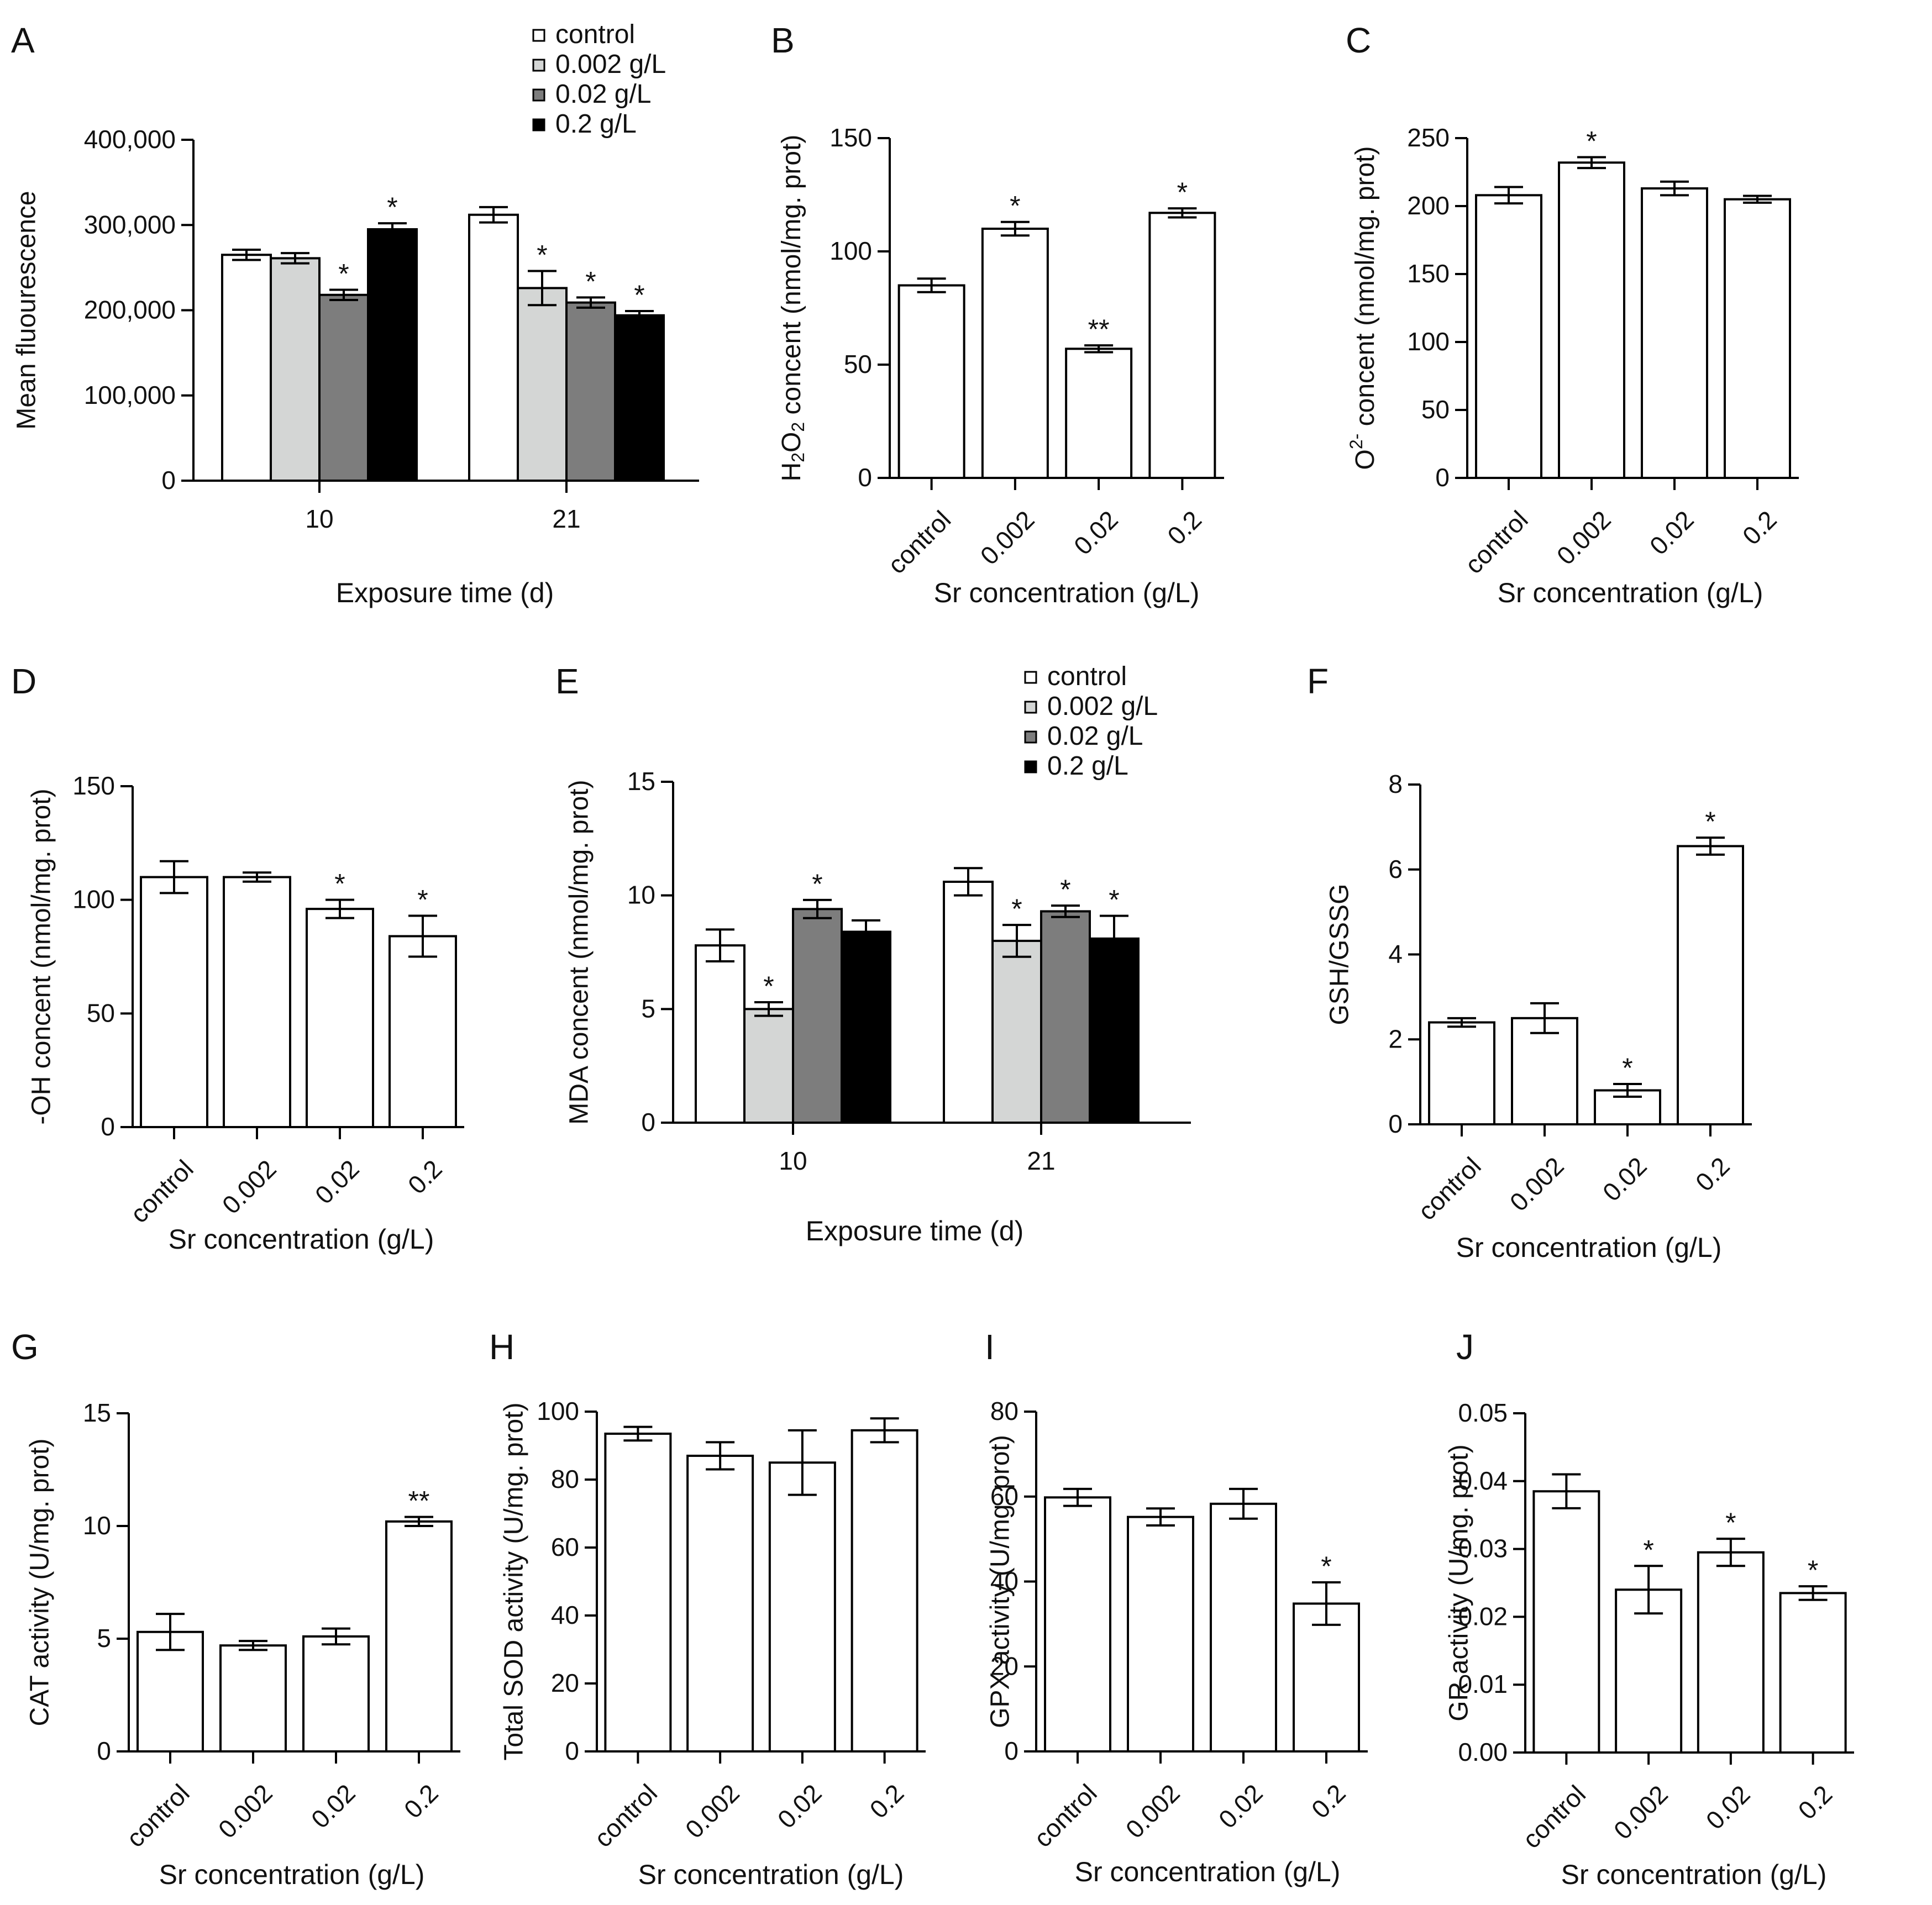  I want to click on y-tick-label: 0.00, so click(1483, 1752).